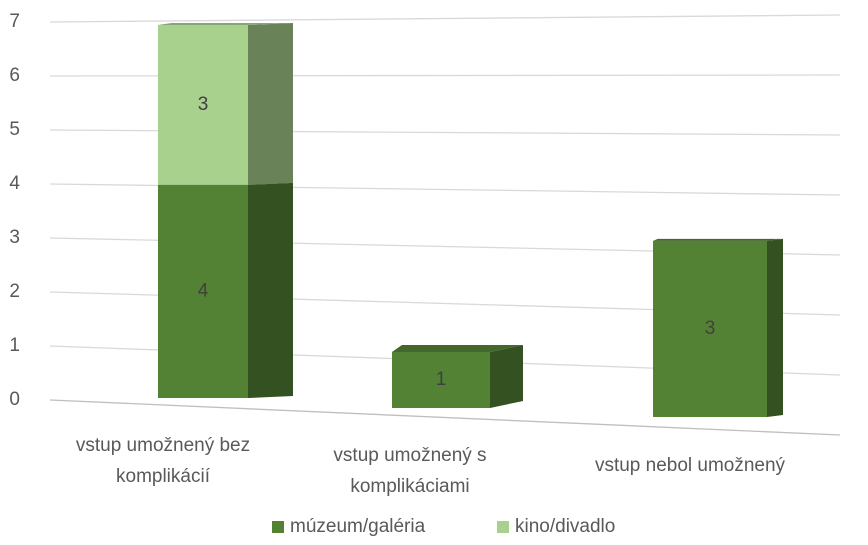 The width and height of the screenshot is (868, 545). I want to click on data-label: 4, so click(203, 290).